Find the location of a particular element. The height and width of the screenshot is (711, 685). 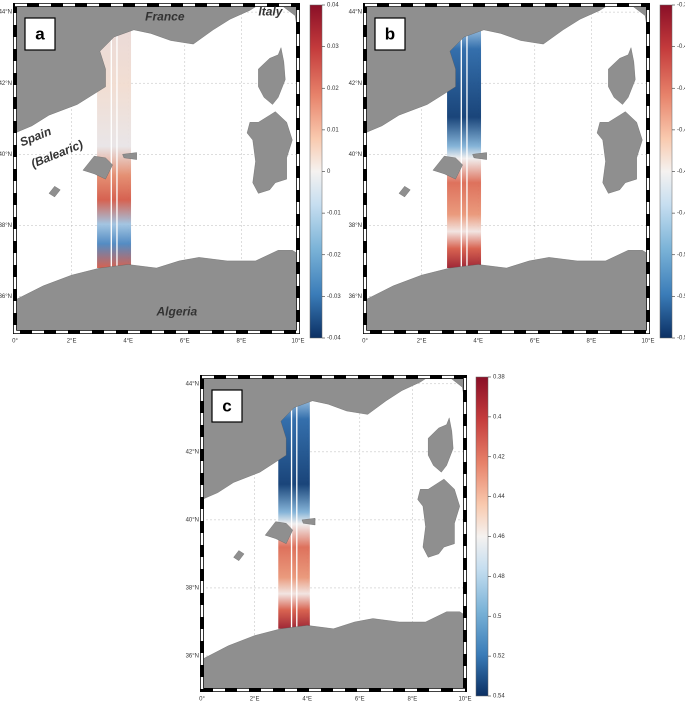

place-label: Italy is located at coordinates (270, 11).